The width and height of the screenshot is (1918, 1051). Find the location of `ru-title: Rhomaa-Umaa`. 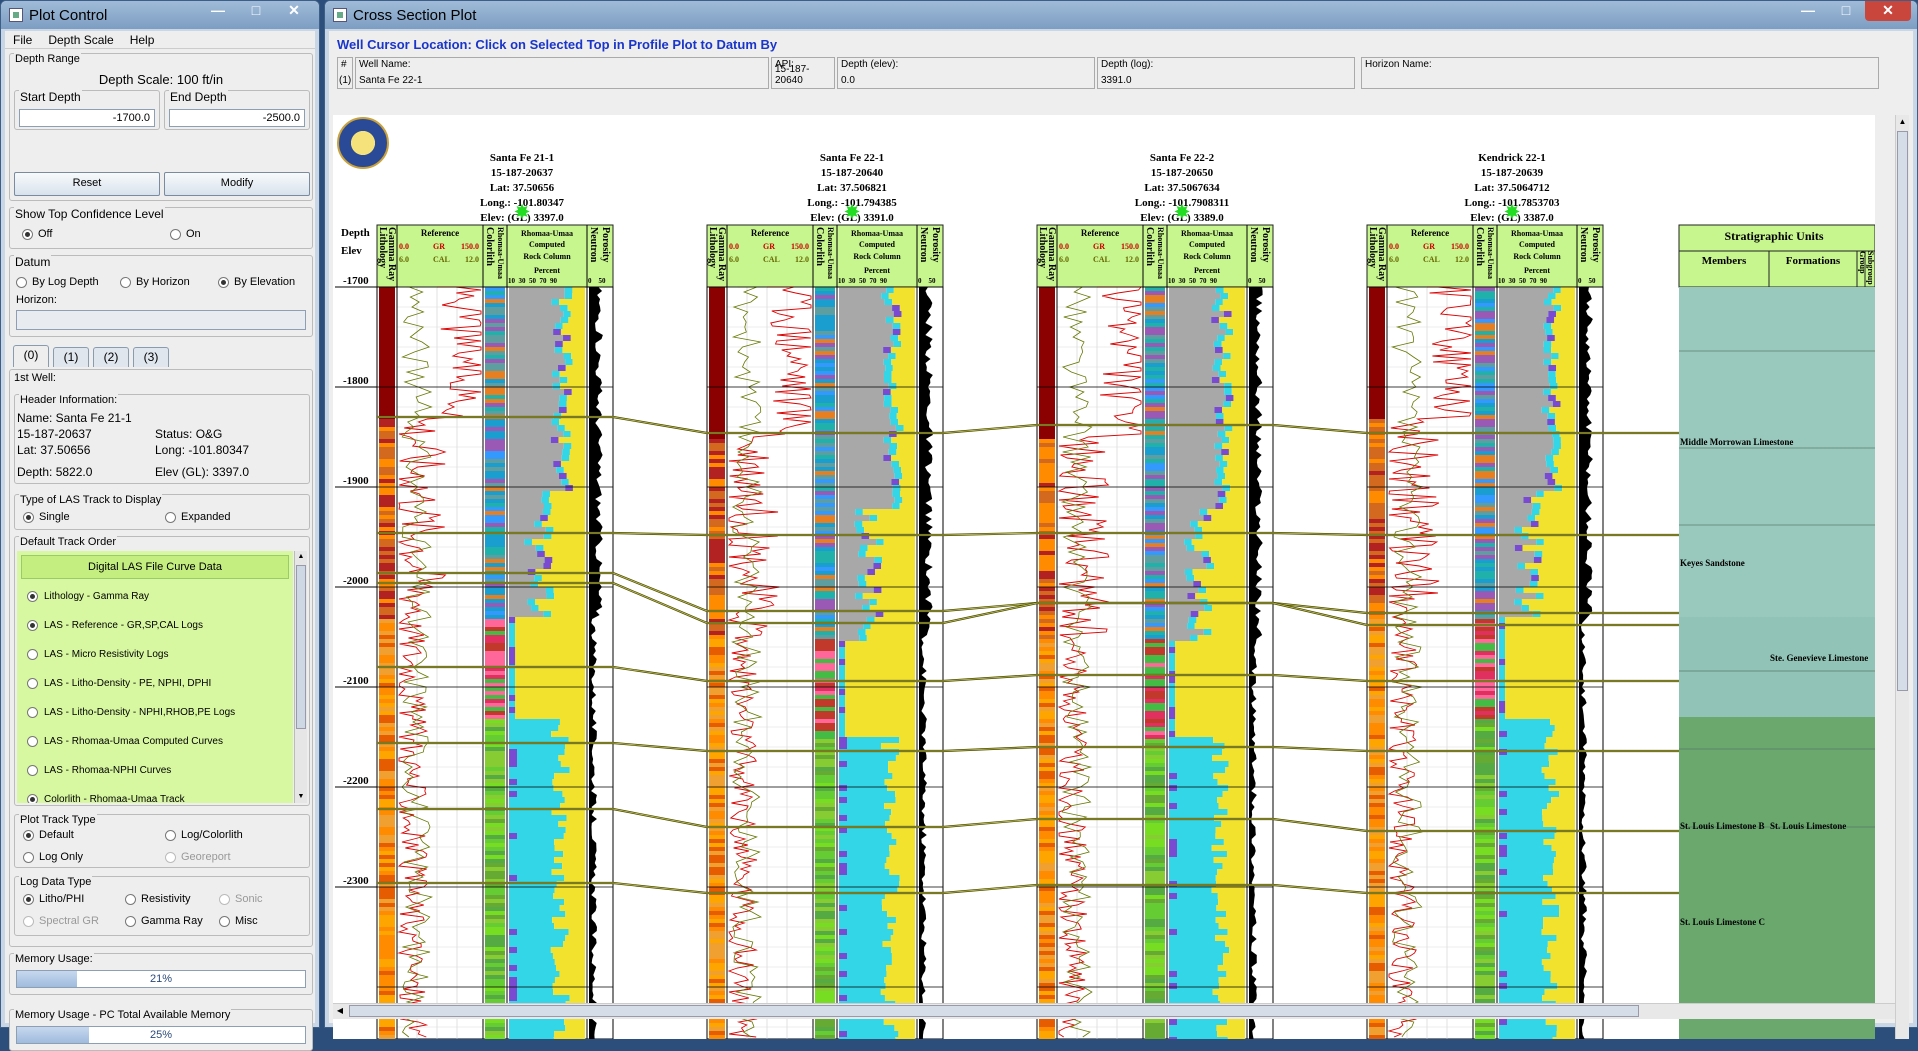

ru-title: Rhomaa-Umaa is located at coordinates (877, 233).